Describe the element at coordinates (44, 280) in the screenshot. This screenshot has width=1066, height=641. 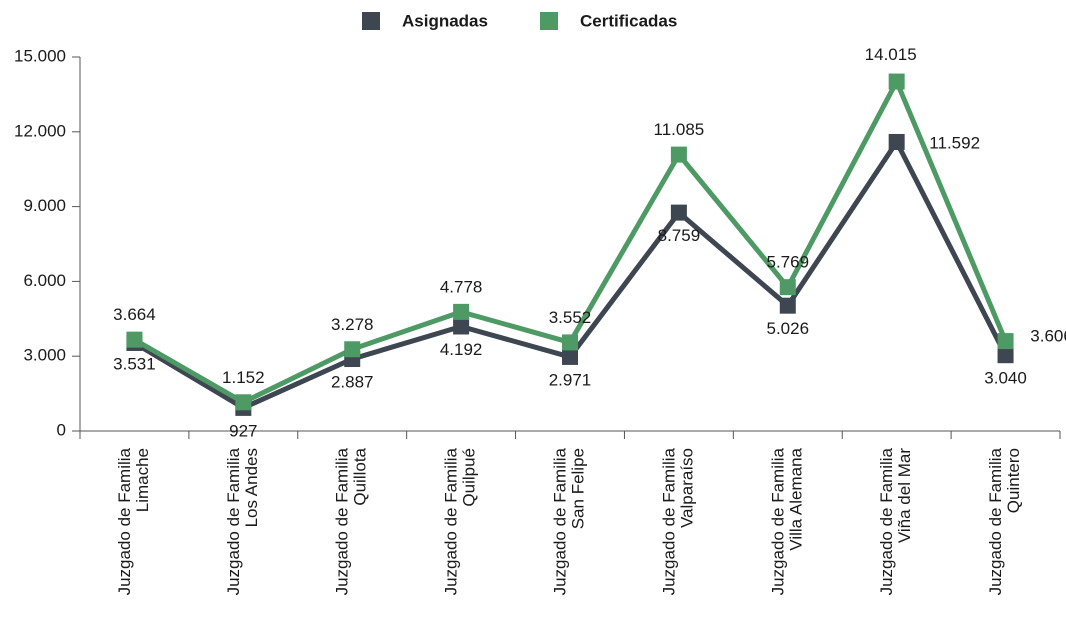
I see `y-tick-label: 6.000` at that location.